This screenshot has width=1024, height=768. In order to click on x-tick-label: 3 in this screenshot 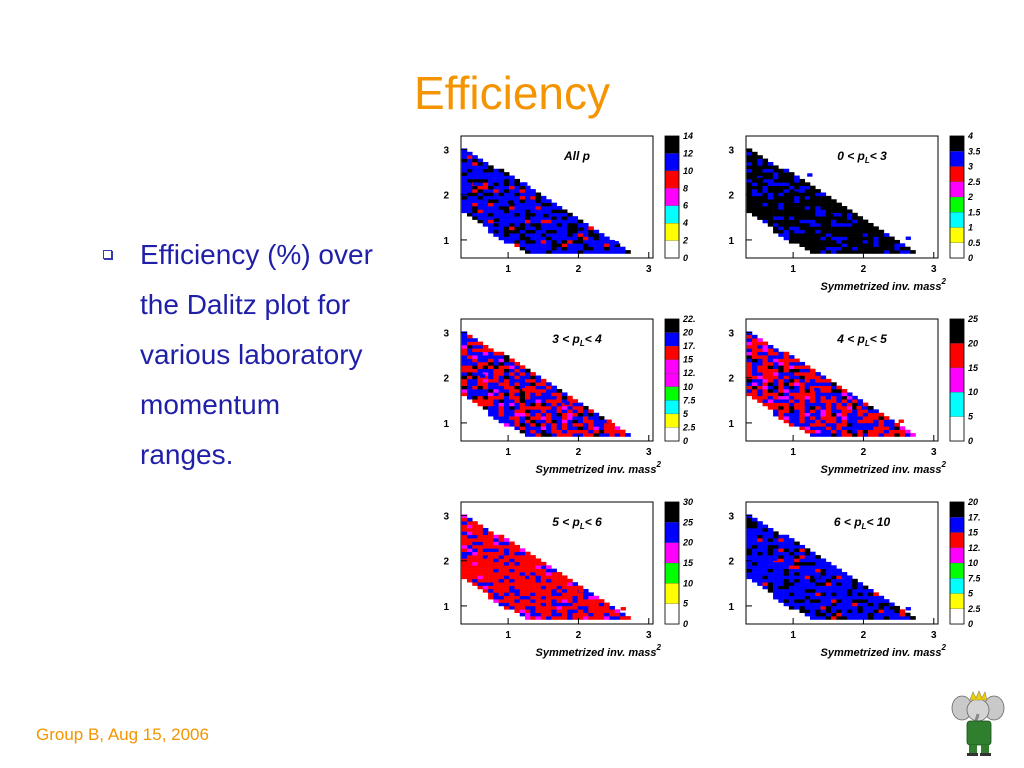, I will do `click(649, 635)`.